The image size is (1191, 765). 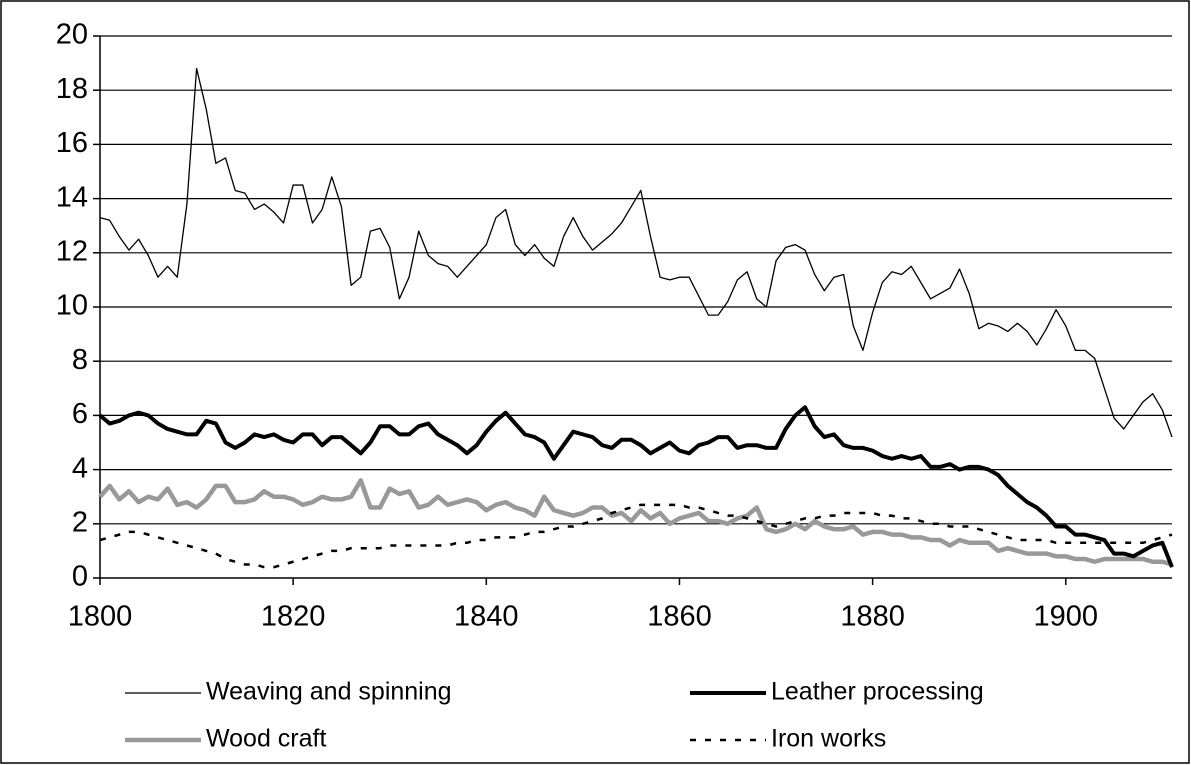 What do you see at coordinates (72, 197) in the screenshot?
I see `y-tick-label: 14` at bounding box center [72, 197].